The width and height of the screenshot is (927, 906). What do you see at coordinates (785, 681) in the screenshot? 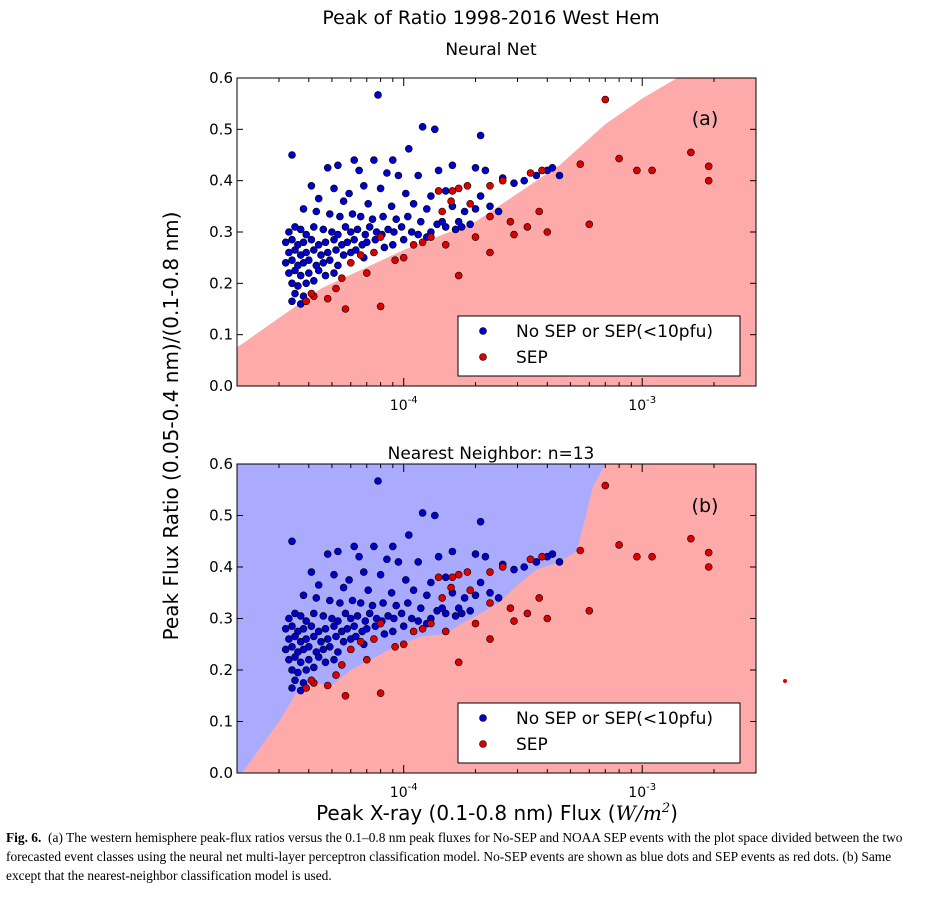
I see `stray-dot` at bounding box center [785, 681].